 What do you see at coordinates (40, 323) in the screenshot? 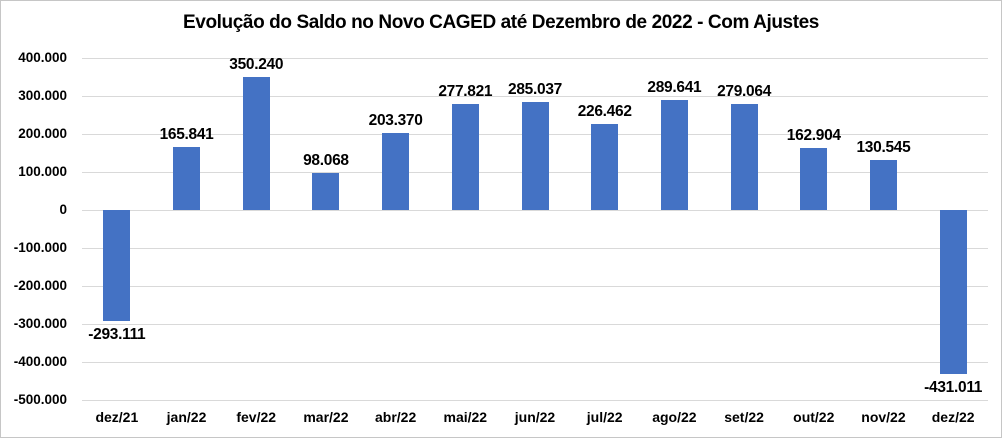
I see `y-axis-tick-label: -300.000` at bounding box center [40, 323].